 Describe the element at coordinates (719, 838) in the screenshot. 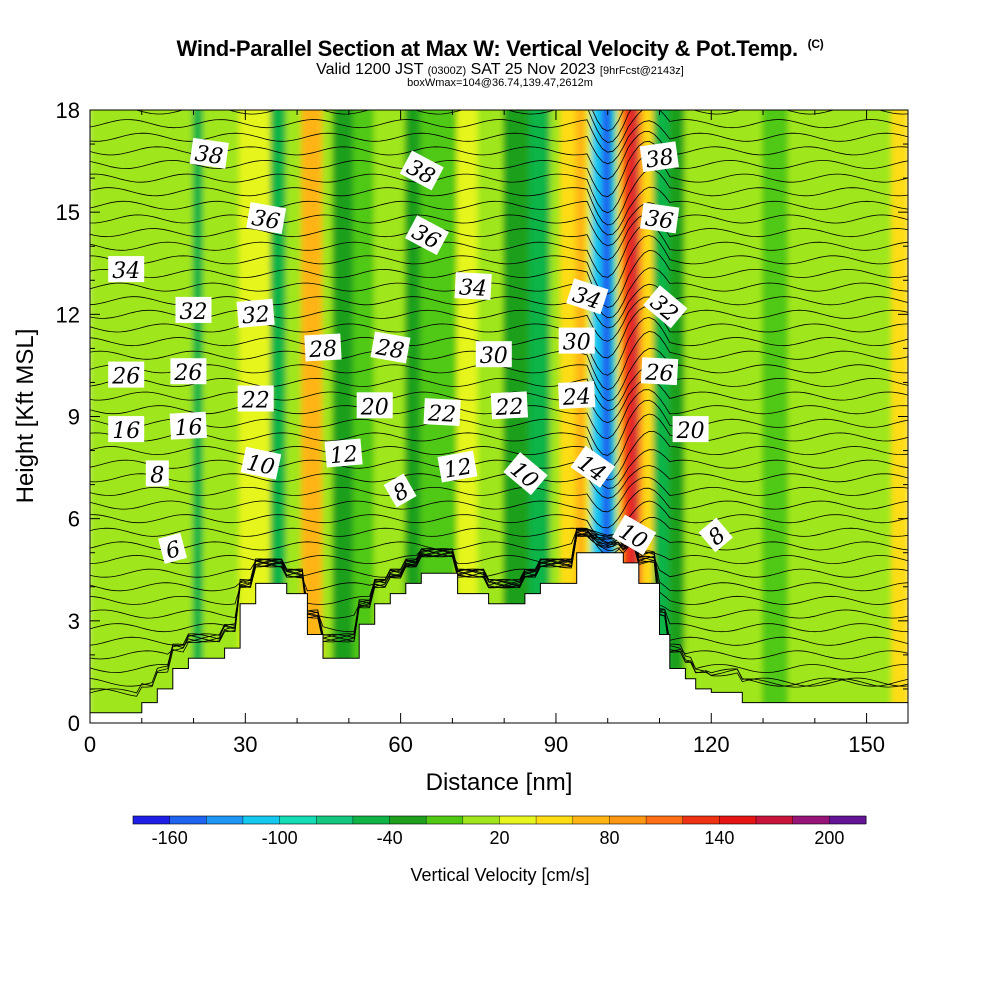

I see `colorbar-tick-label: 140` at that location.